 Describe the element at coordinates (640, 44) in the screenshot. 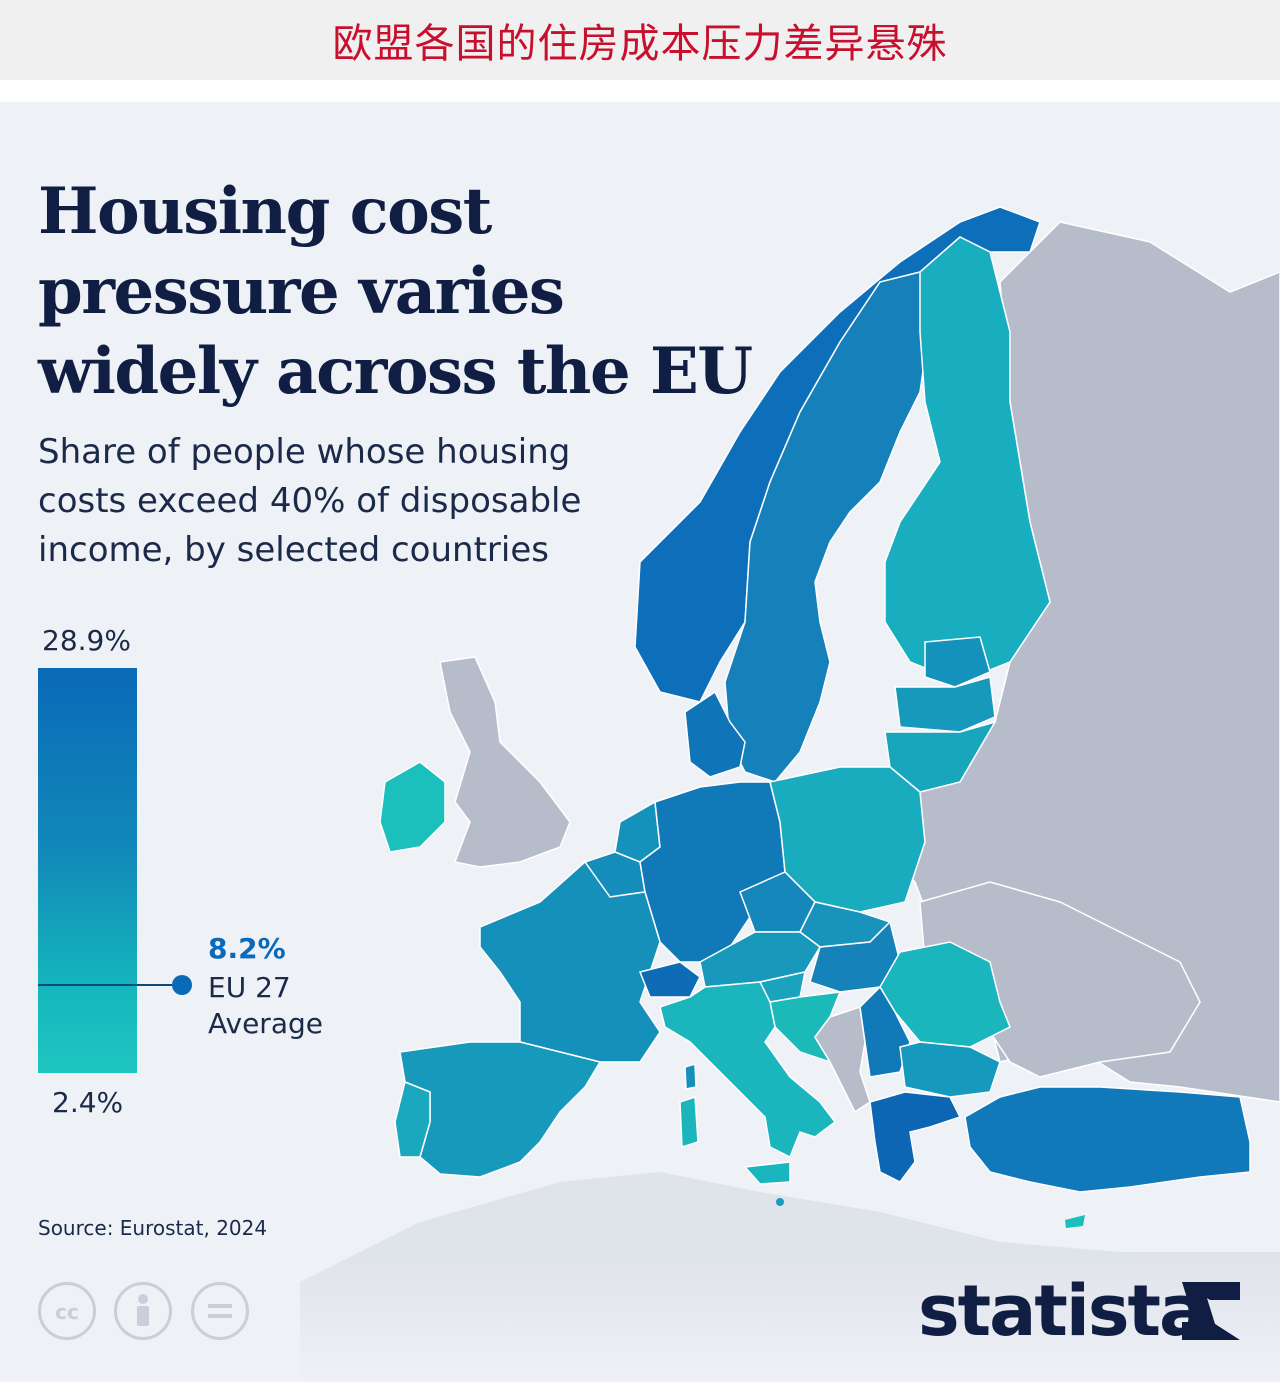

I see `banner-title: 欧盟各国的住房成本压力差异悬殊` at that location.